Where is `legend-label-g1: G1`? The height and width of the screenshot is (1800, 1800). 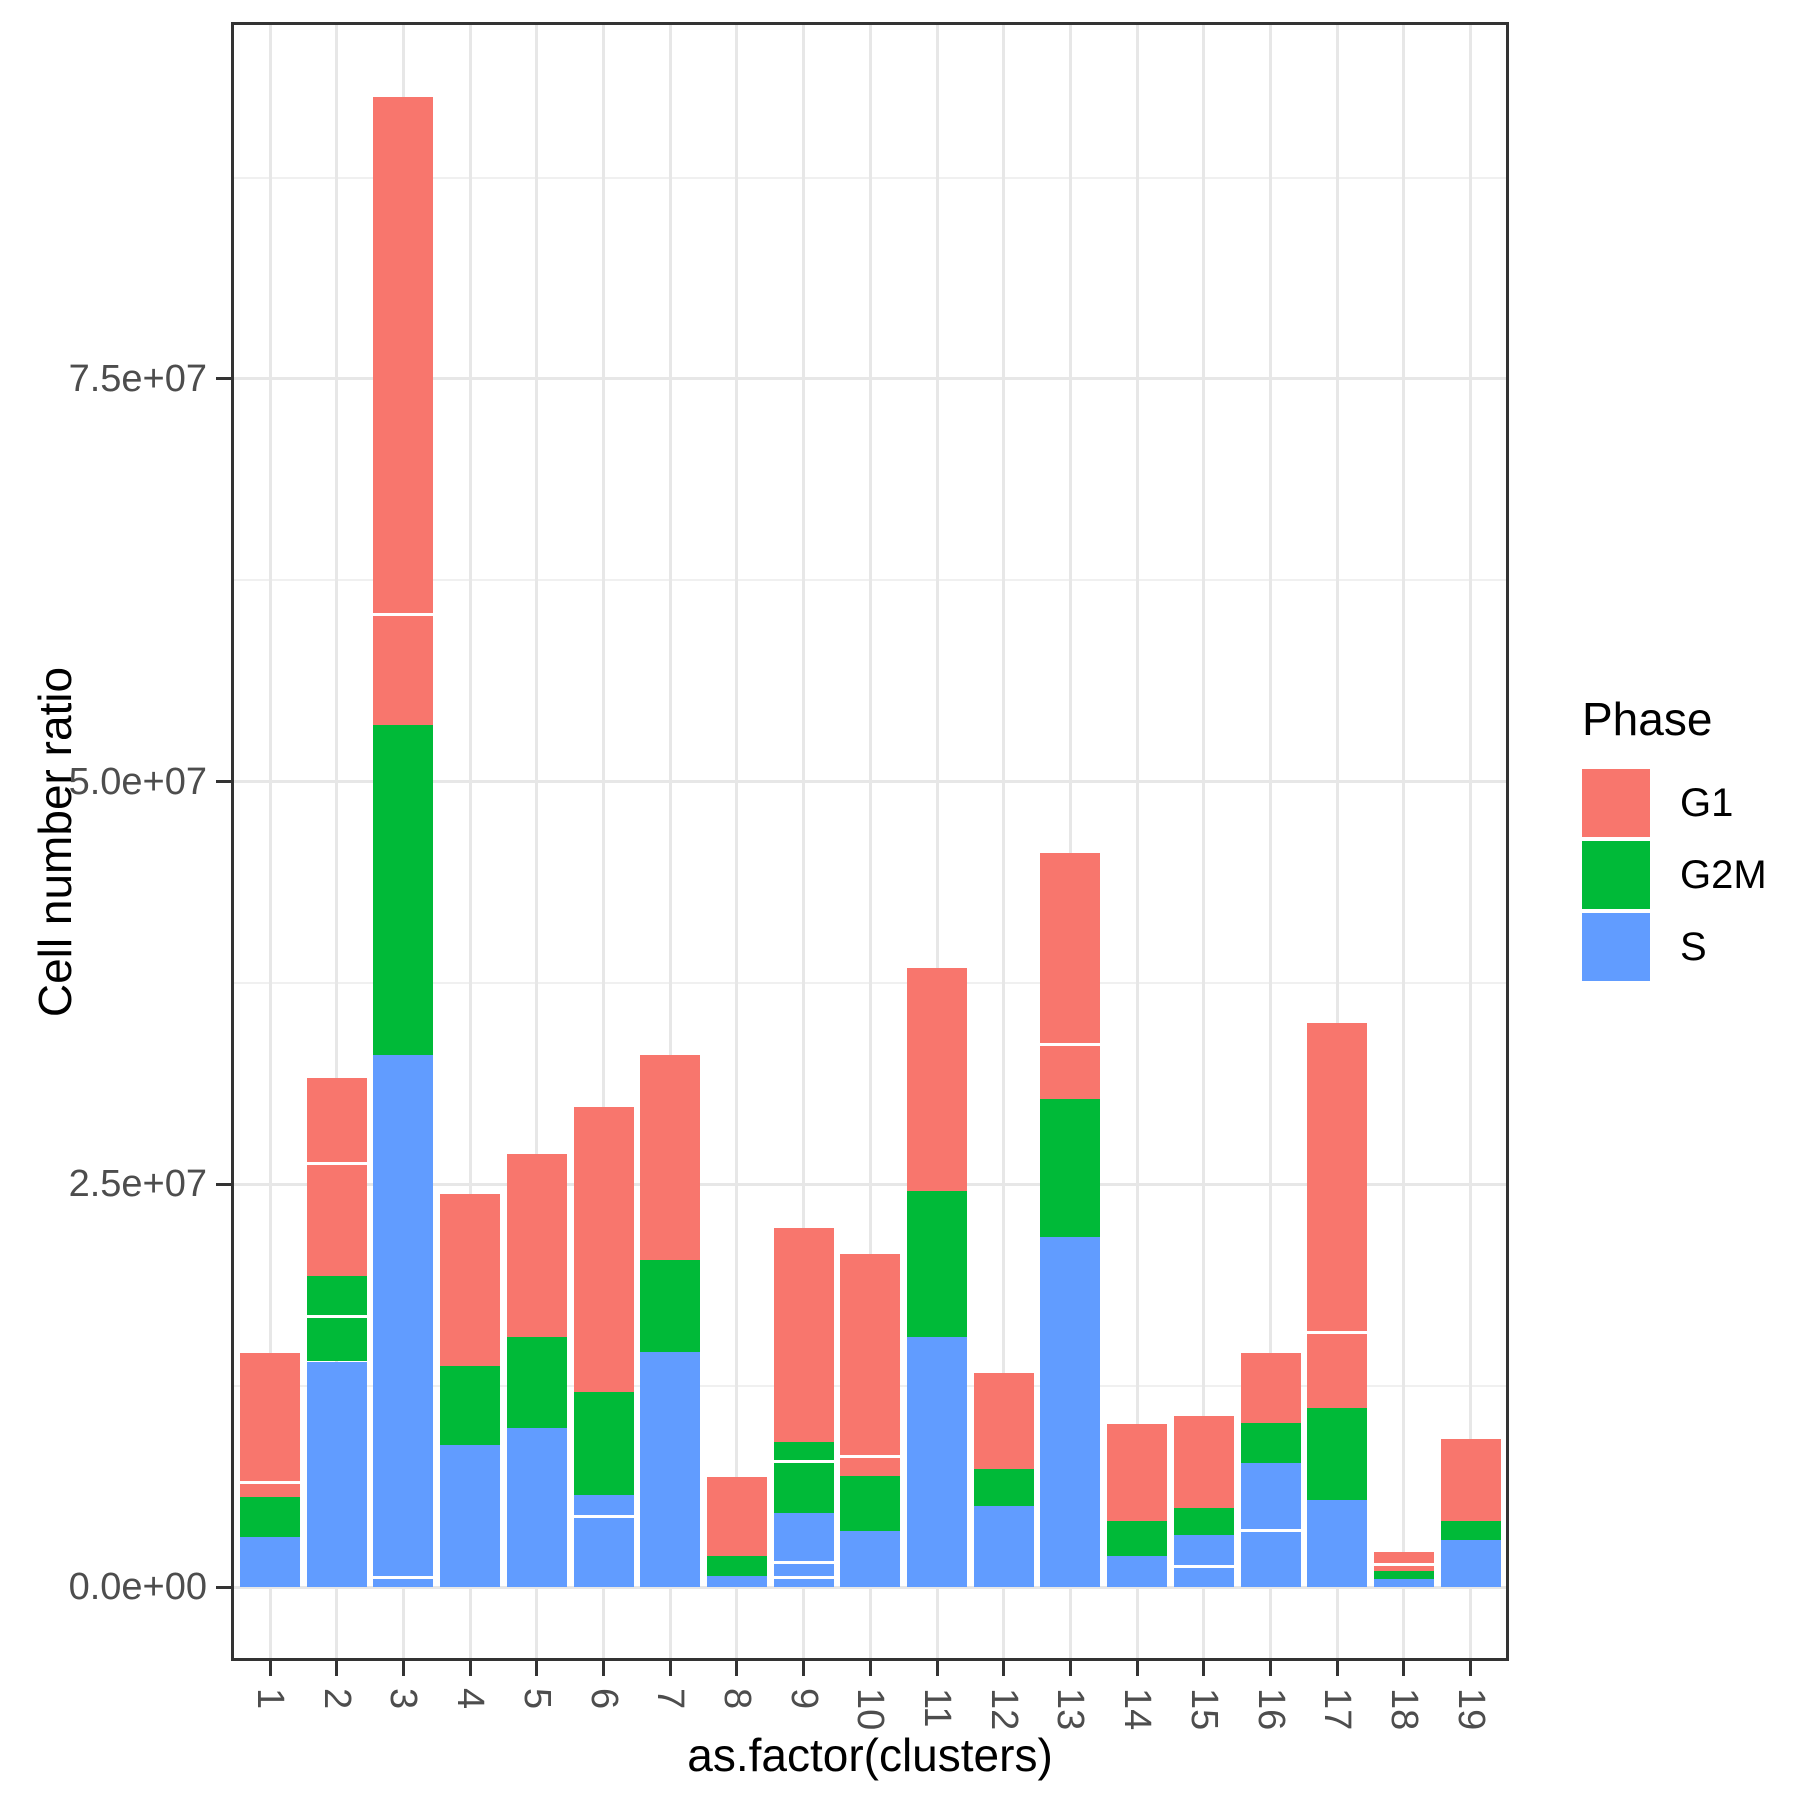 legend-label-g1: G1 is located at coordinates (1707, 803).